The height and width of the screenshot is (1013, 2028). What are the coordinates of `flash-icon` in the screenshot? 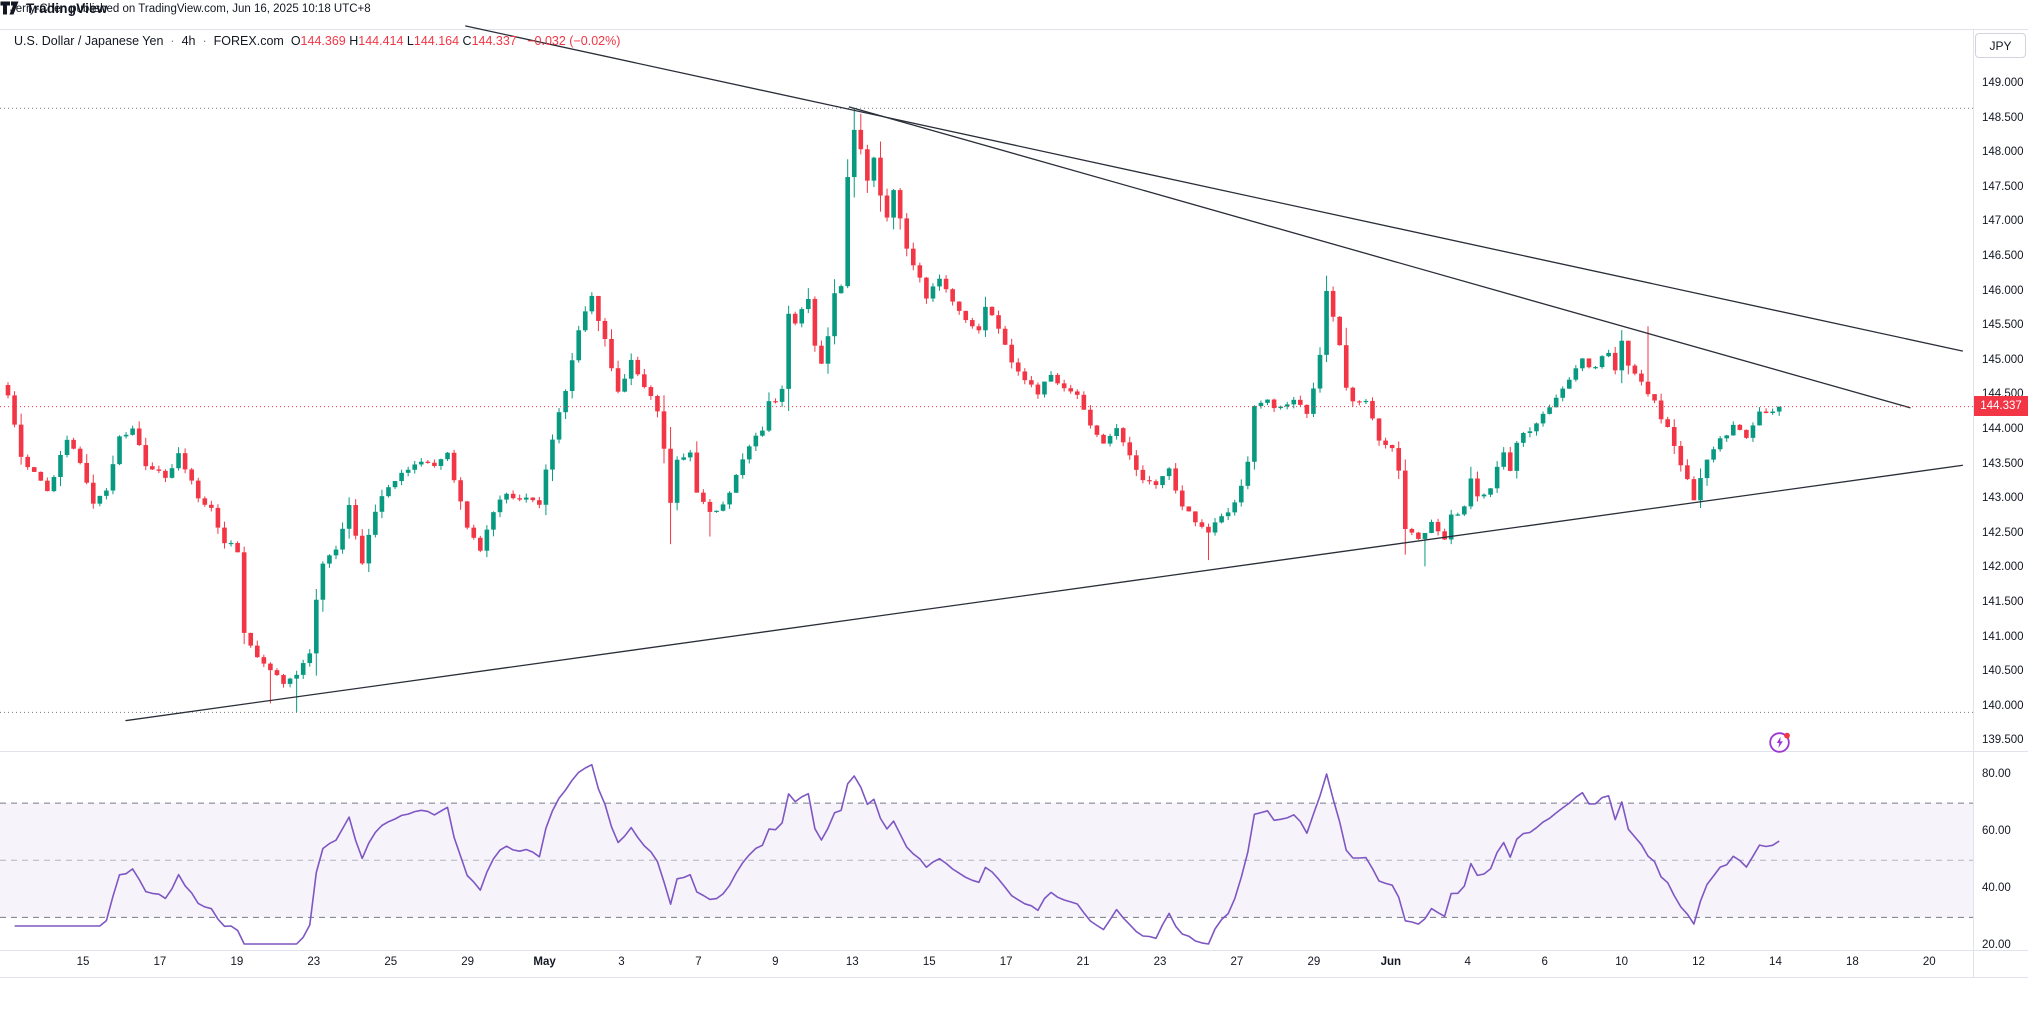 It's located at (1780, 742).